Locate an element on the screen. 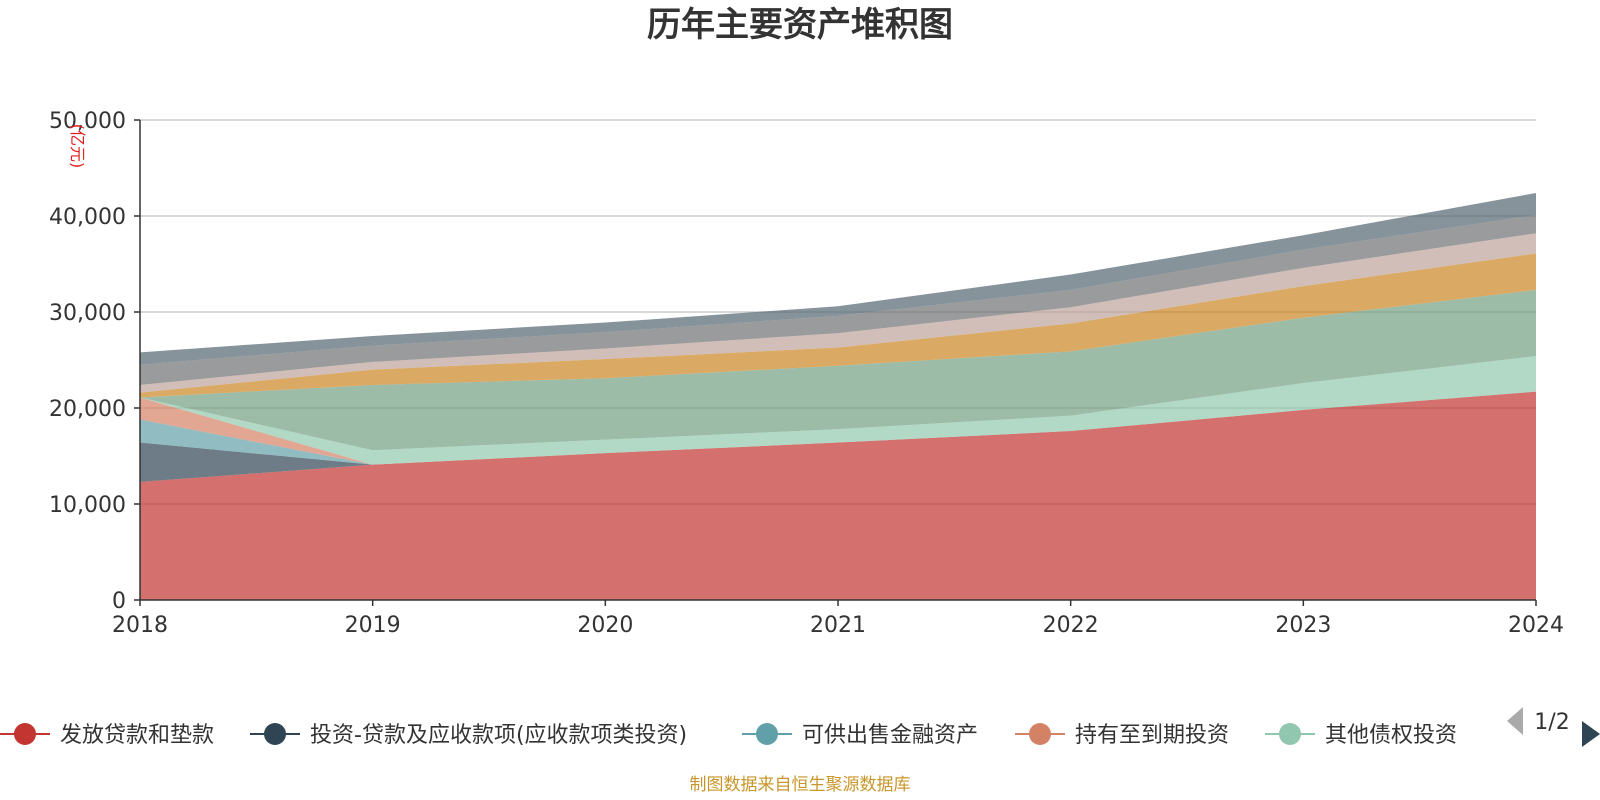 The width and height of the screenshot is (1600, 800). legend-pager: 1/2 is located at coordinates (1553, 727).